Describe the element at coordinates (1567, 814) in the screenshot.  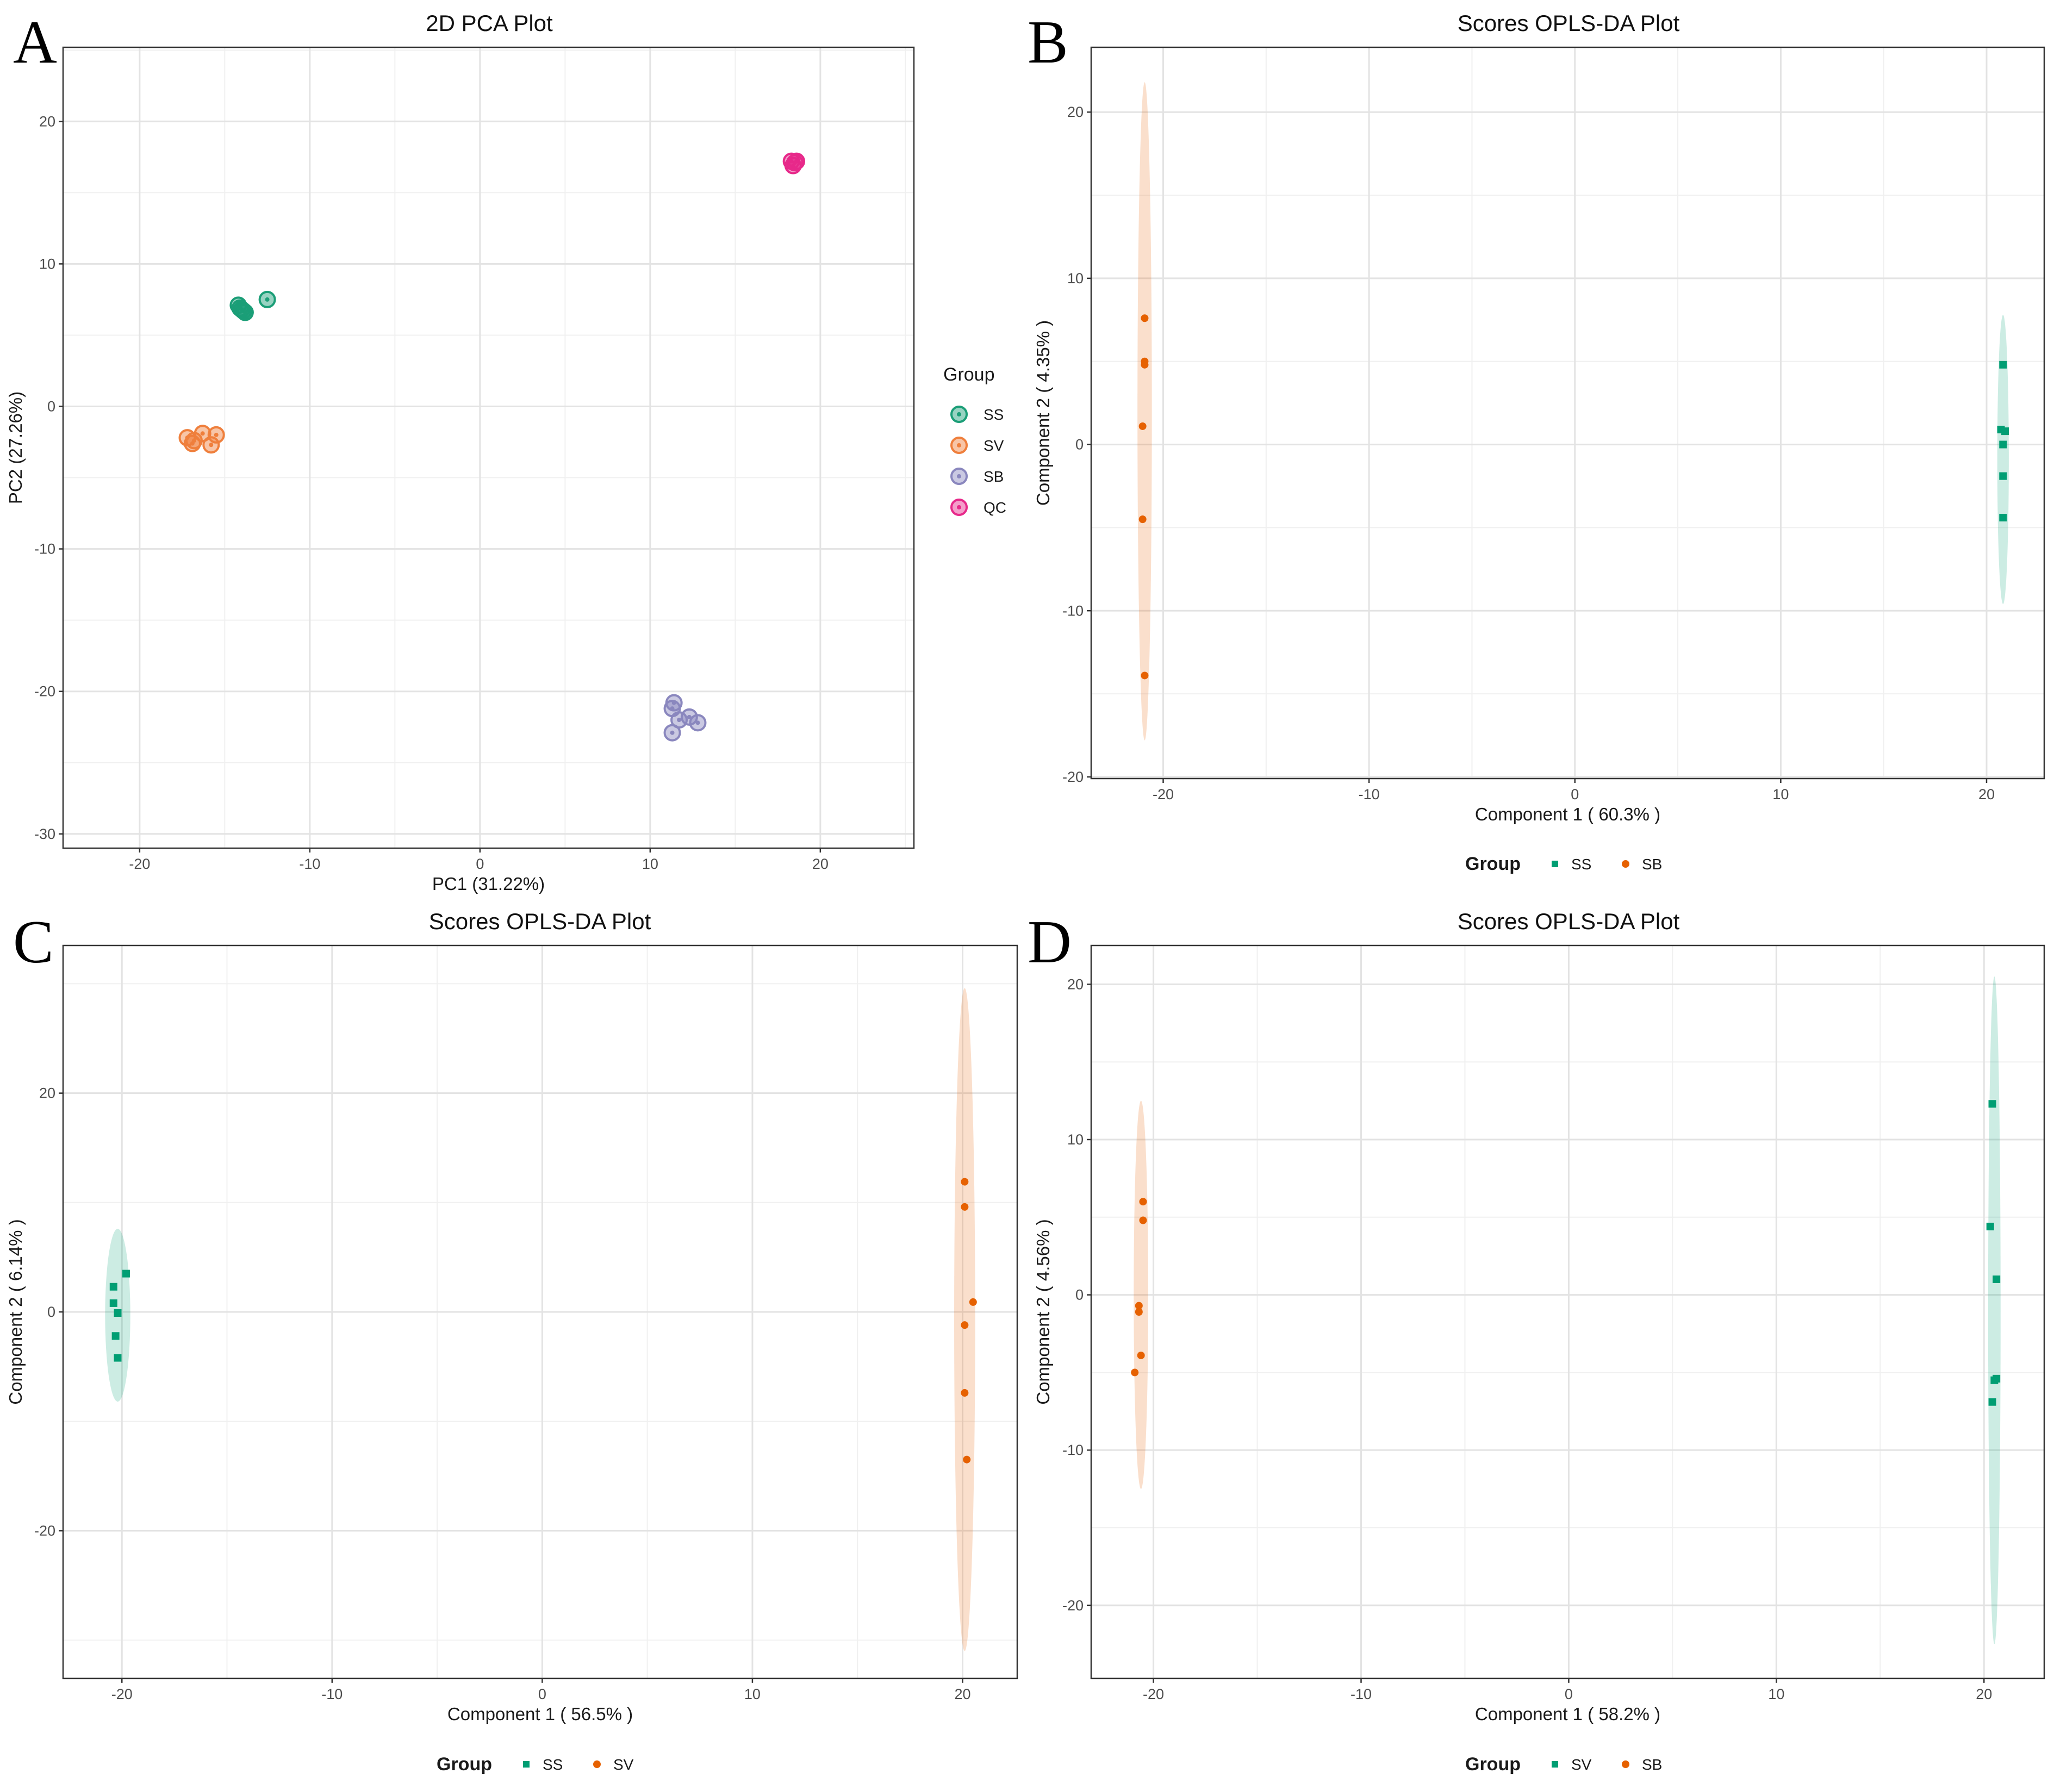
I see `x-axis-label: Component 1 ( 60.3% )` at that location.